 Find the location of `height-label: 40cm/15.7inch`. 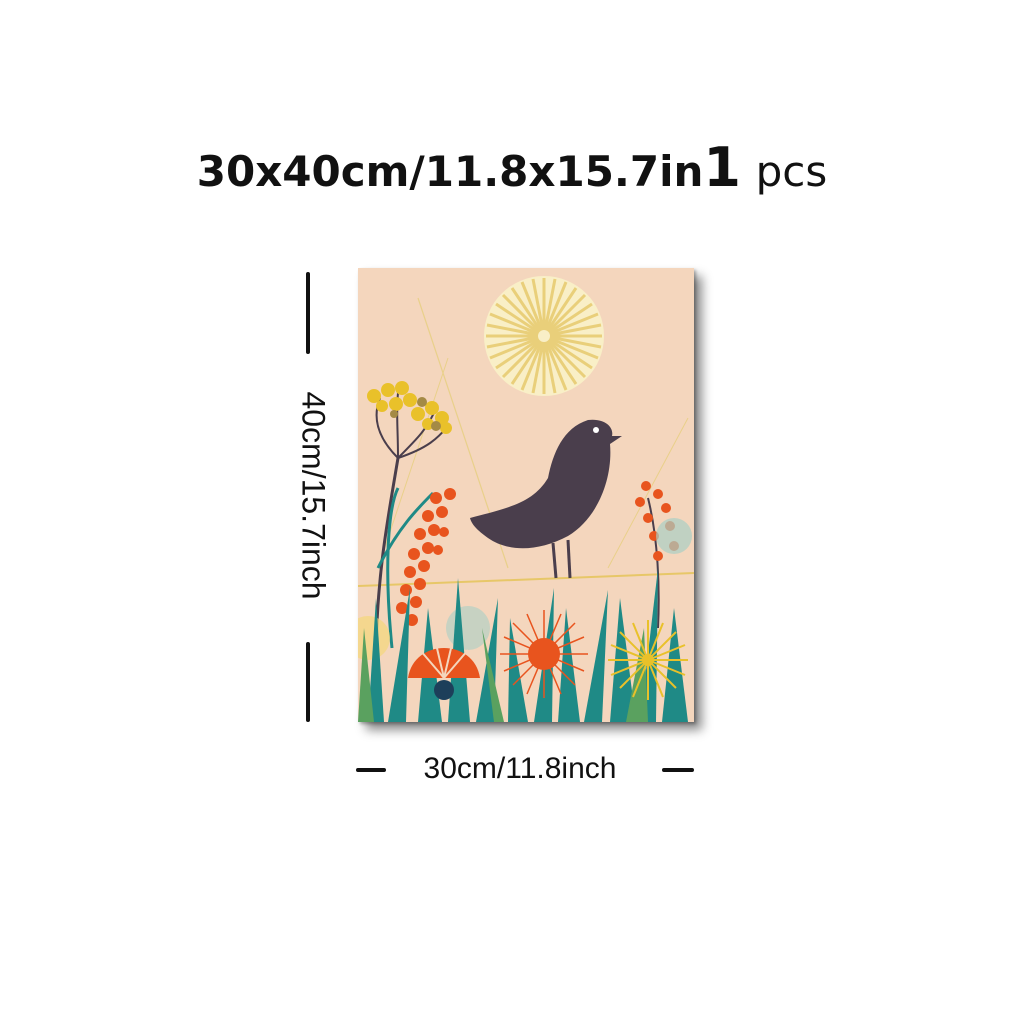

height-label: 40cm/15.7inch is located at coordinates (313, 495).